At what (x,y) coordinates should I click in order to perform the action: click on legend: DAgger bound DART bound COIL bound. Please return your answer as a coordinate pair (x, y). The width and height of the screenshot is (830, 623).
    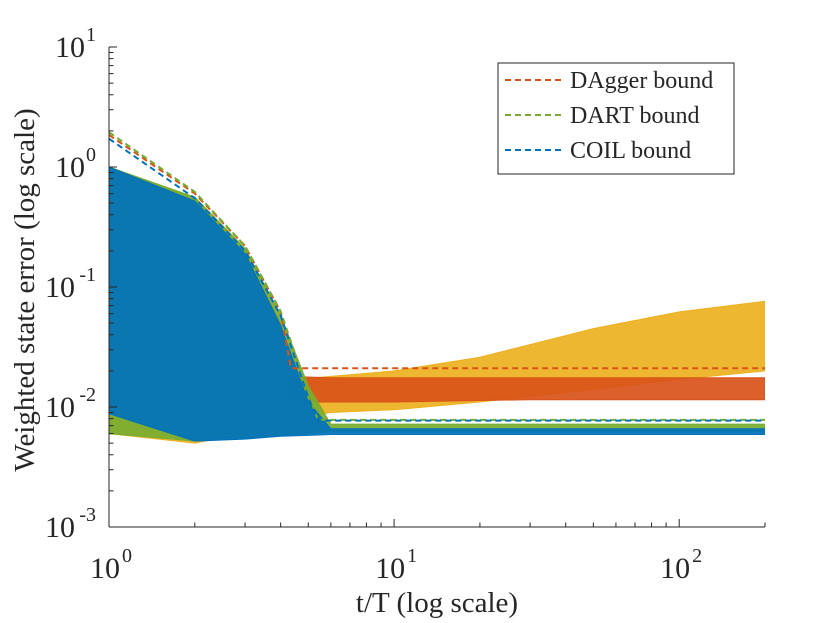
    Looking at the image, I should click on (616, 118).